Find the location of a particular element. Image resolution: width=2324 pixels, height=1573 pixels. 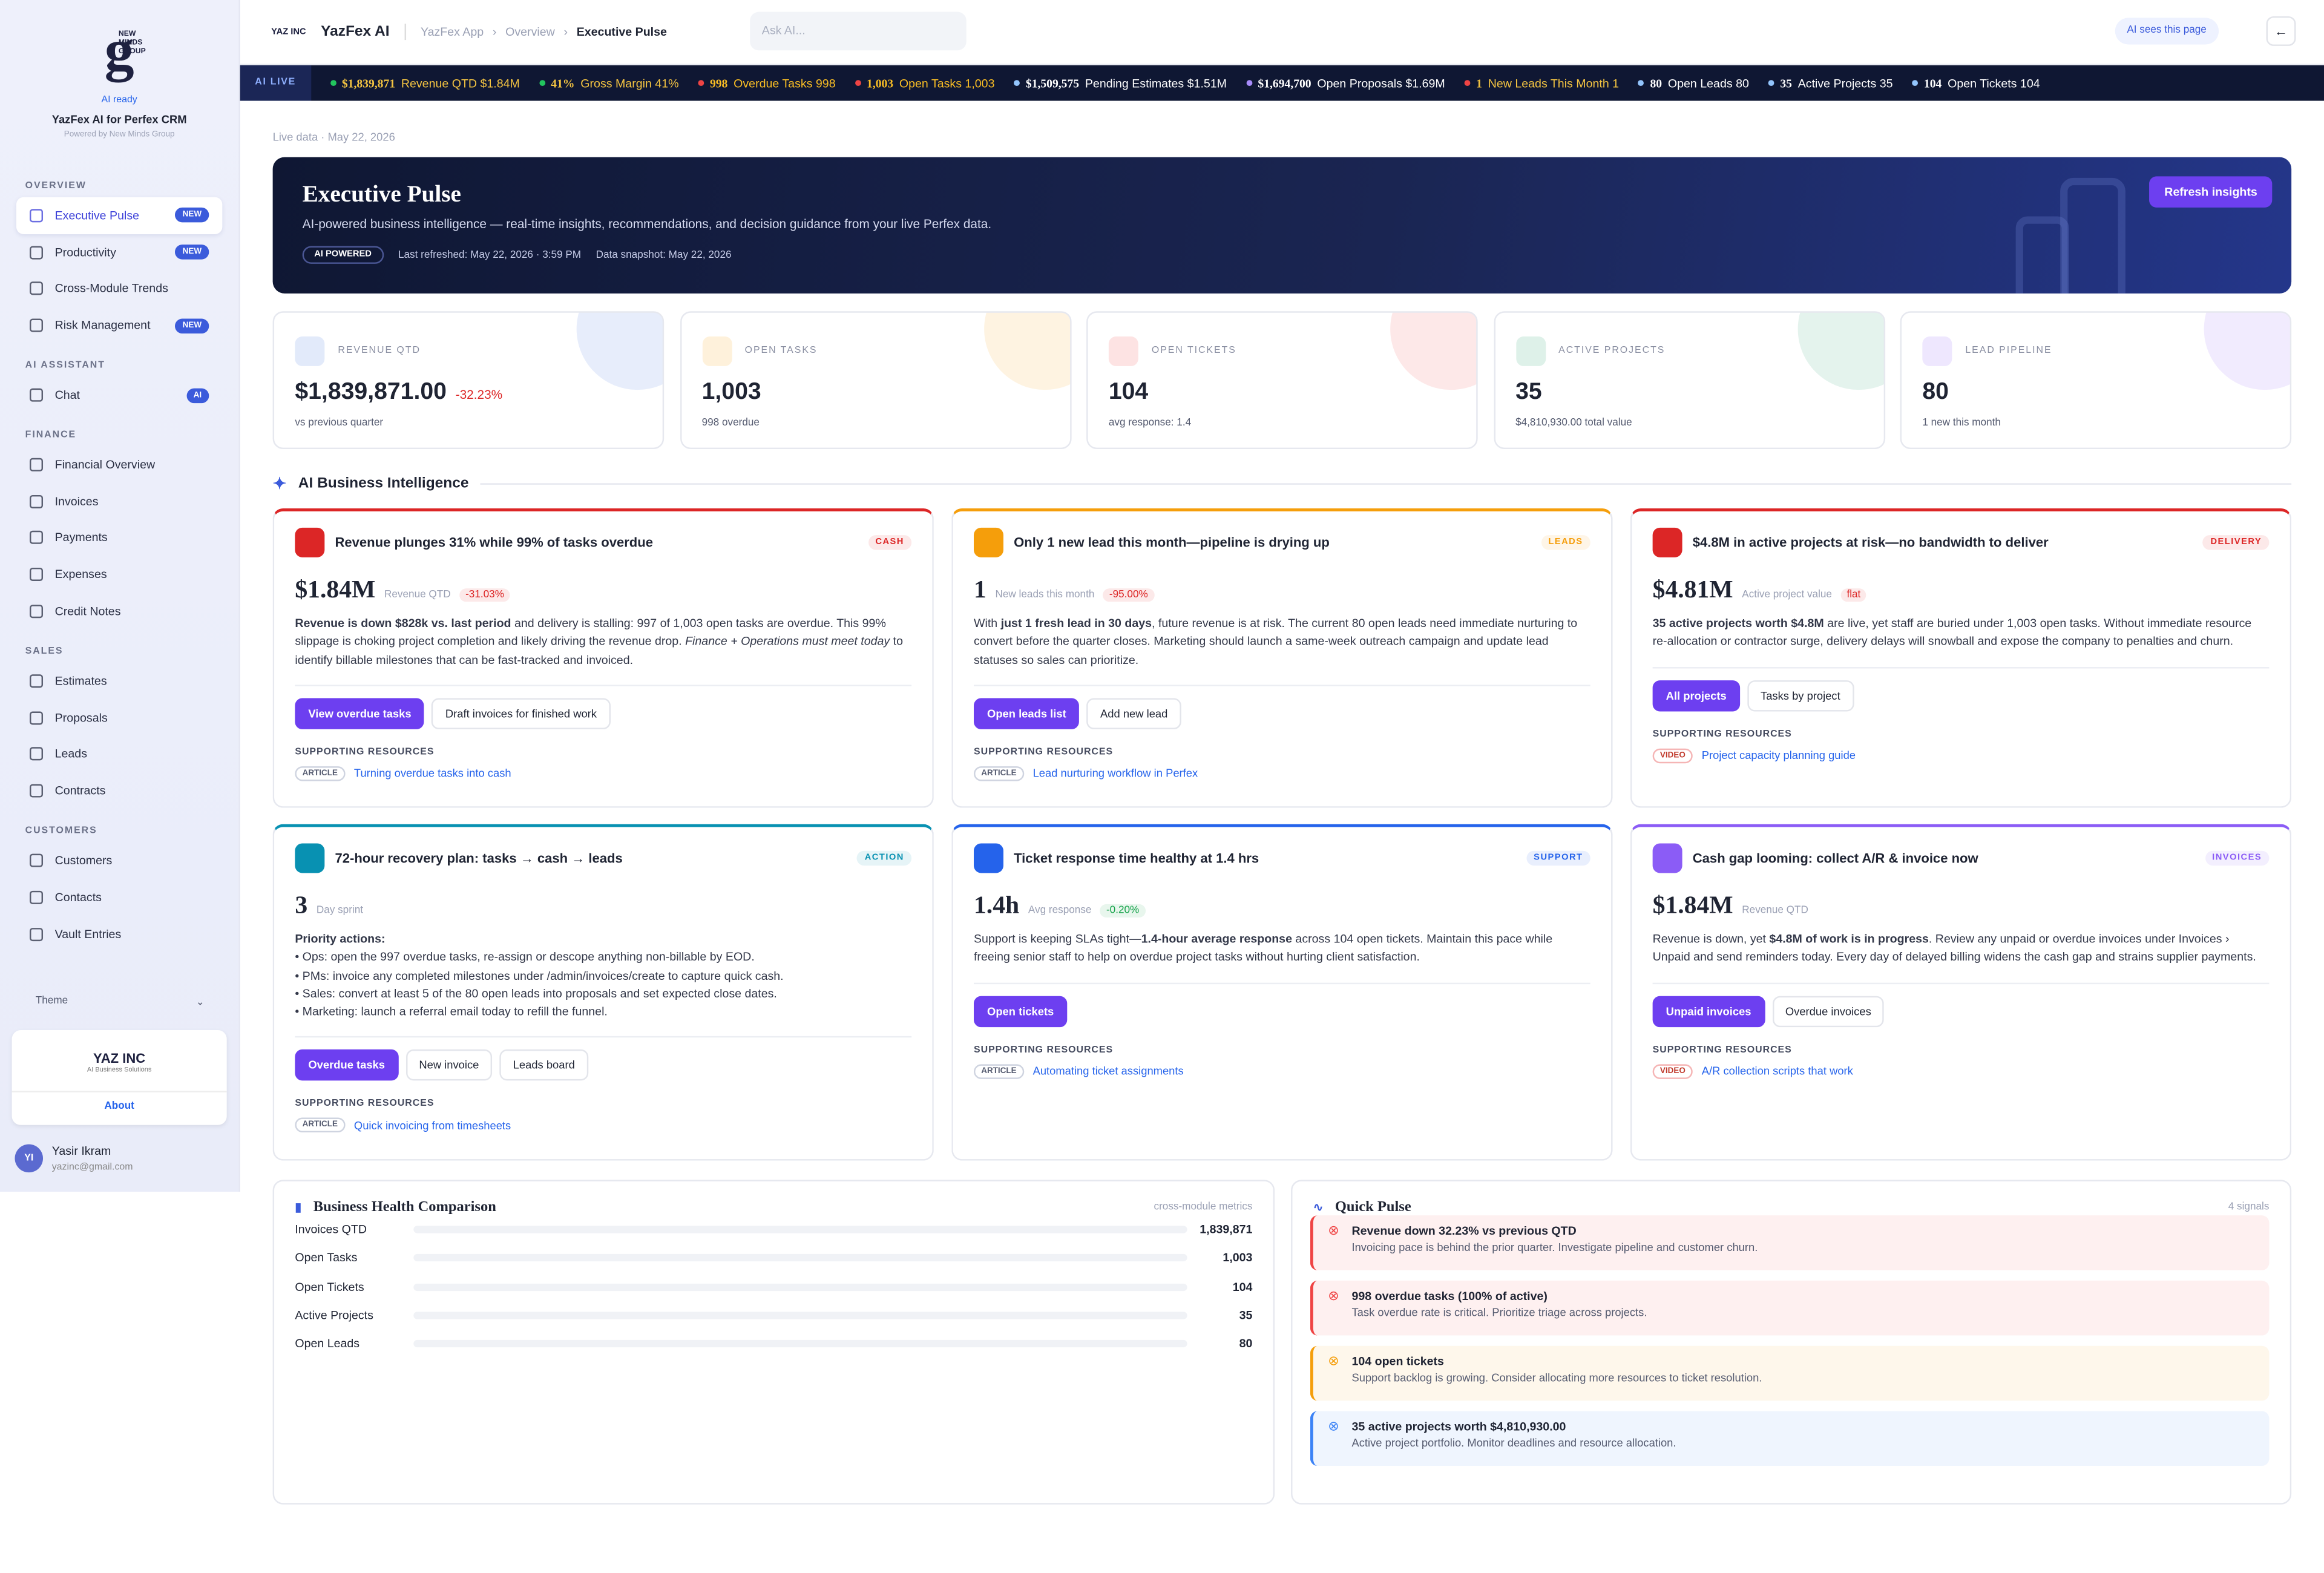

nav-item: Estimates is located at coordinates (119, 682).